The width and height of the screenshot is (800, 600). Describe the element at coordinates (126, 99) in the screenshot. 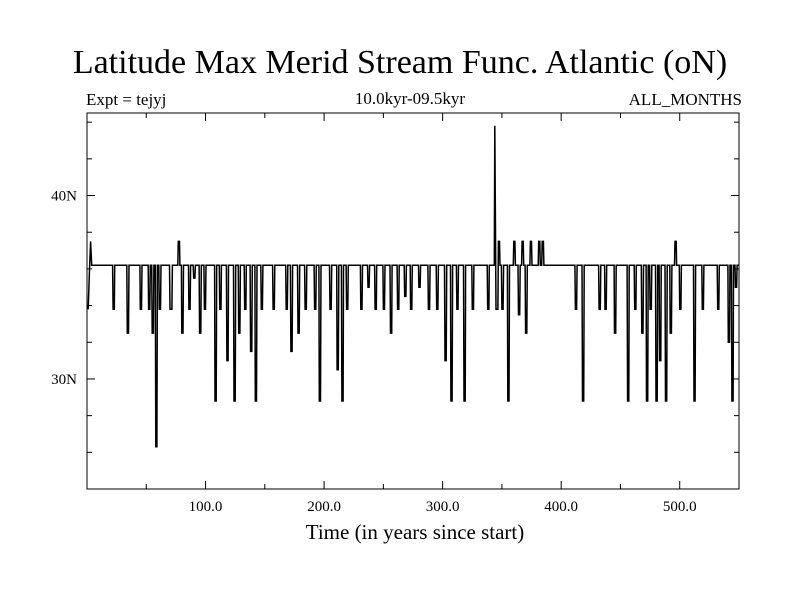

I see `experiment-label: Expt = tejyj` at that location.